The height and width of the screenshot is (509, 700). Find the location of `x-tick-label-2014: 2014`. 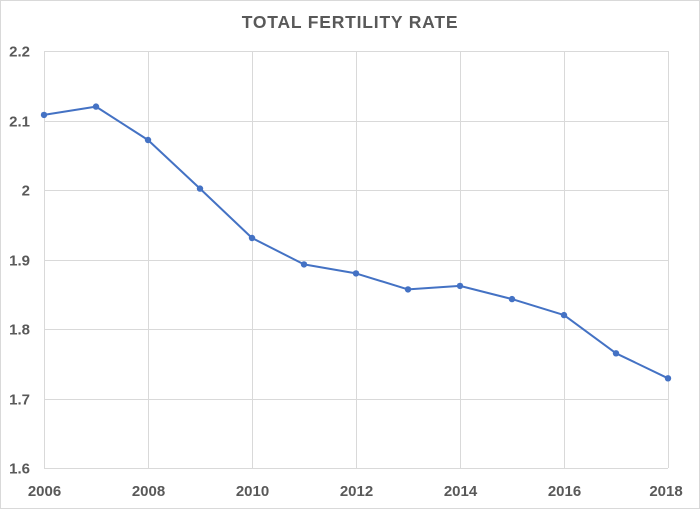

x-tick-label-2014: 2014 is located at coordinates (461, 491).